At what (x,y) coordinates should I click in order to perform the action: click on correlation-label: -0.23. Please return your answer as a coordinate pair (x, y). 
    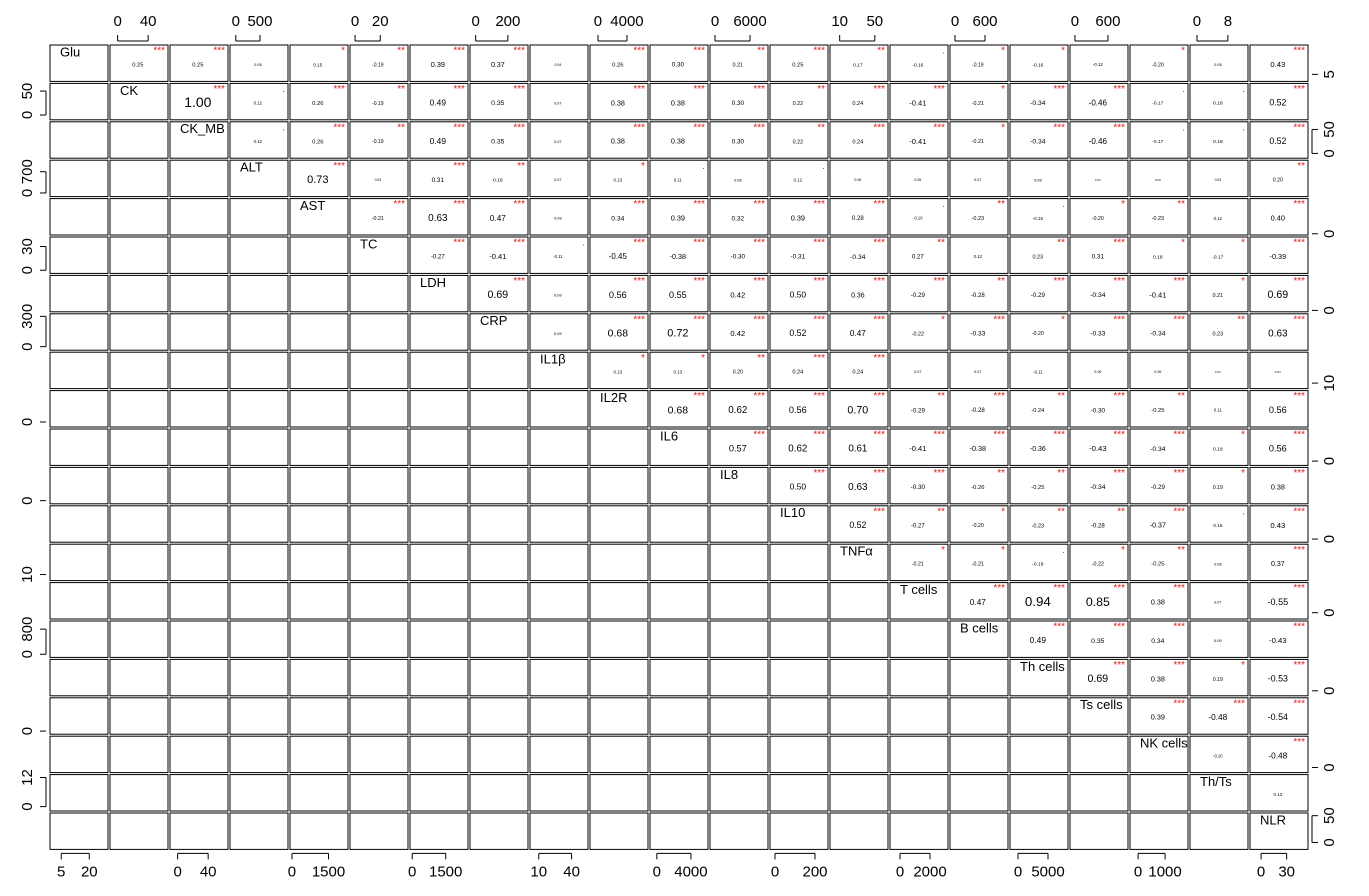
    Looking at the image, I should click on (1158, 219).